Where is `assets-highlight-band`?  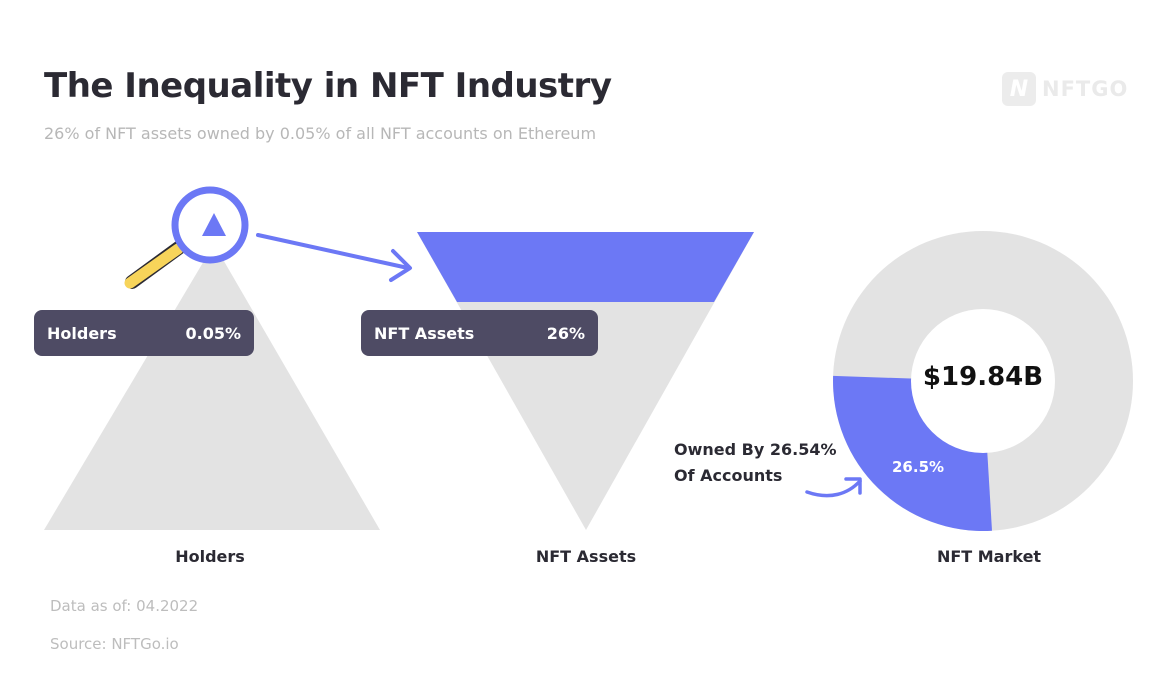 assets-highlight-band is located at coordinates (585, 267).